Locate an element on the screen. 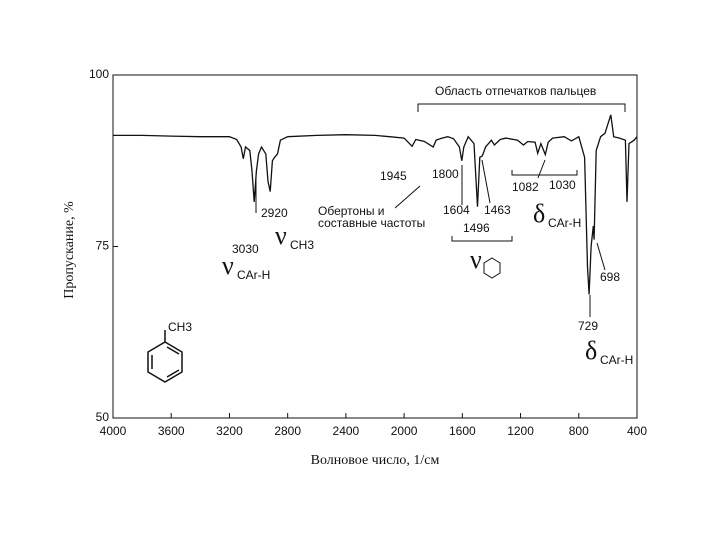  y-tick-label: 75 is located at coordinates (103, 246).